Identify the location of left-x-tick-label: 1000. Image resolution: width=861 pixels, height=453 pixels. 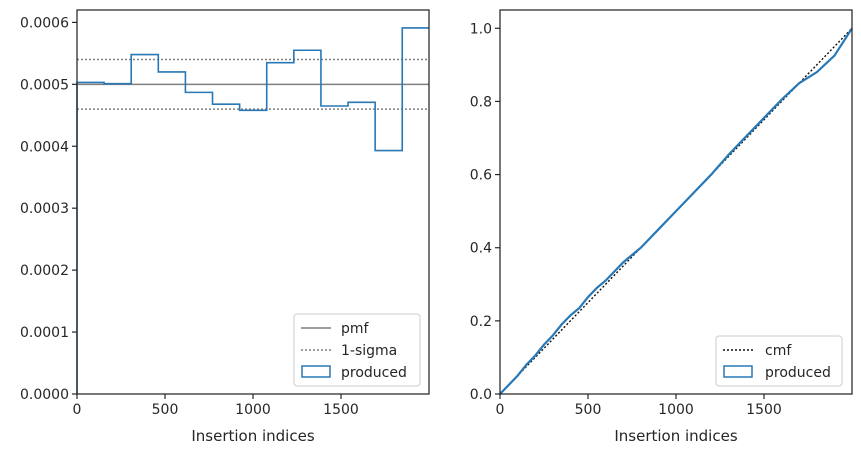
(253, 410).